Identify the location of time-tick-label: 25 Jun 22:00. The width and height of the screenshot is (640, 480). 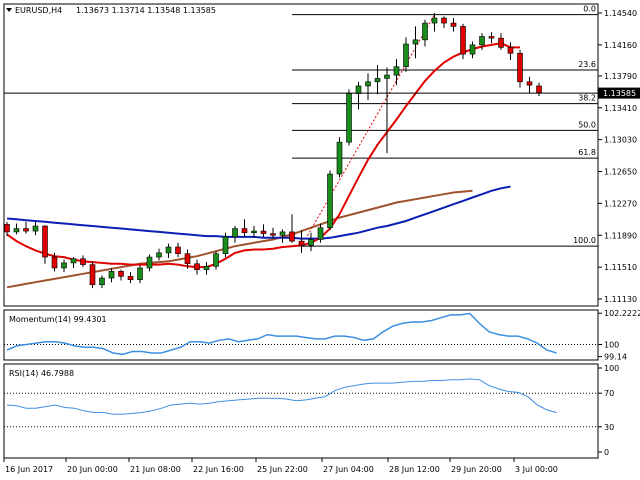
(282, 469).